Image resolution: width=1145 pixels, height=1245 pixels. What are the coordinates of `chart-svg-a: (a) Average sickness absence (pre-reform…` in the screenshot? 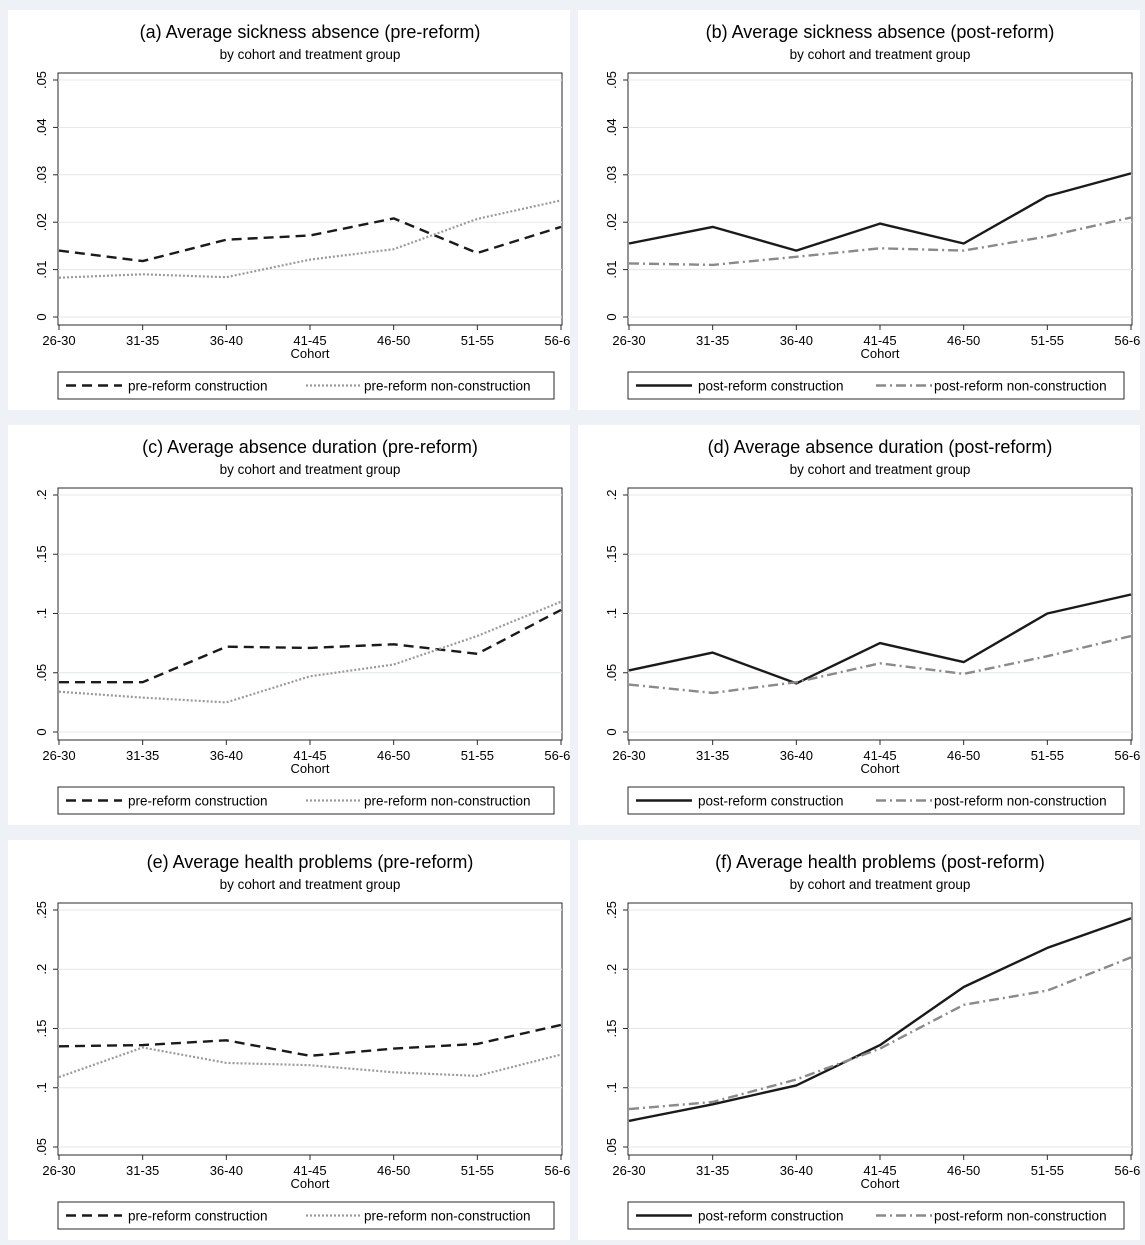 It's located at (306, 211).